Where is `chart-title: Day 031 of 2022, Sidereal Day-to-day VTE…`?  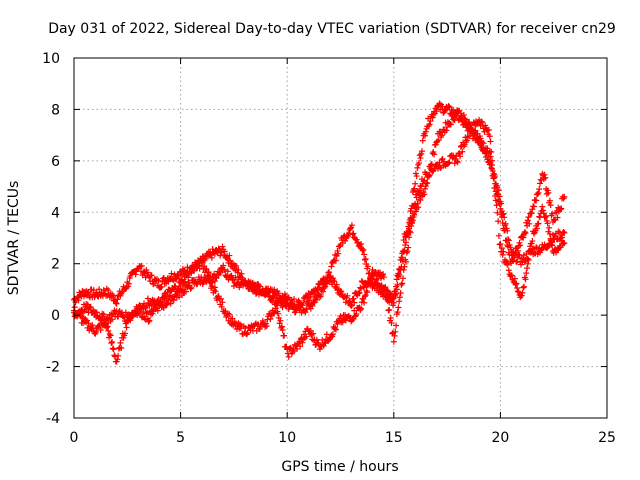
chart-title: Day 031 of 2022, Sidereal Day-to-day VTE… is located at coordinates (332, 29).